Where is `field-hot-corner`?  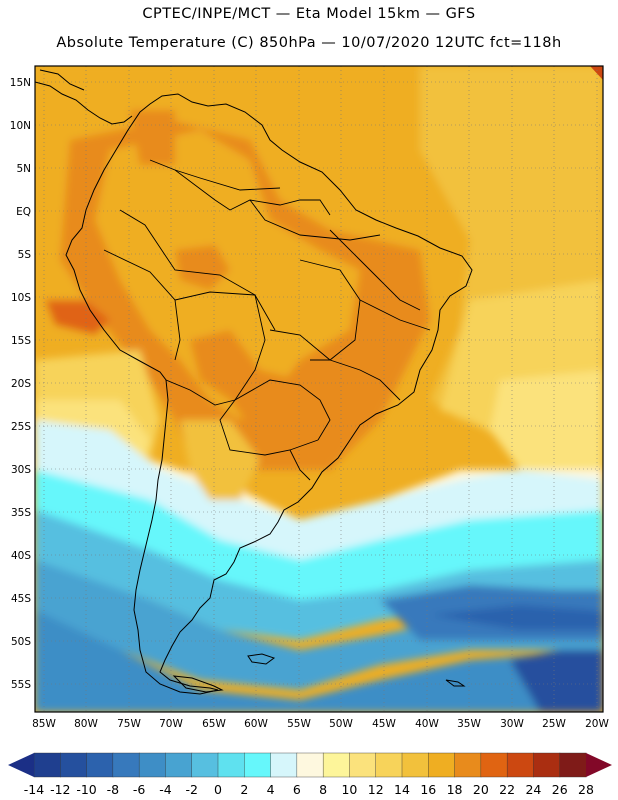
field-hot-corner is located at coordinates (596, 73).